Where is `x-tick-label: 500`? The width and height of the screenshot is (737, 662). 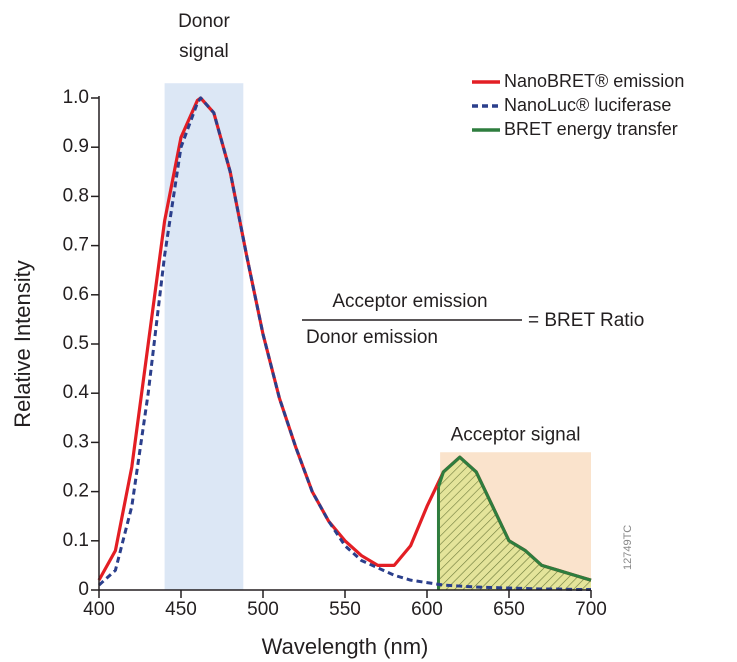 x-tick-label: 500 is located at coordinates (263, 609).